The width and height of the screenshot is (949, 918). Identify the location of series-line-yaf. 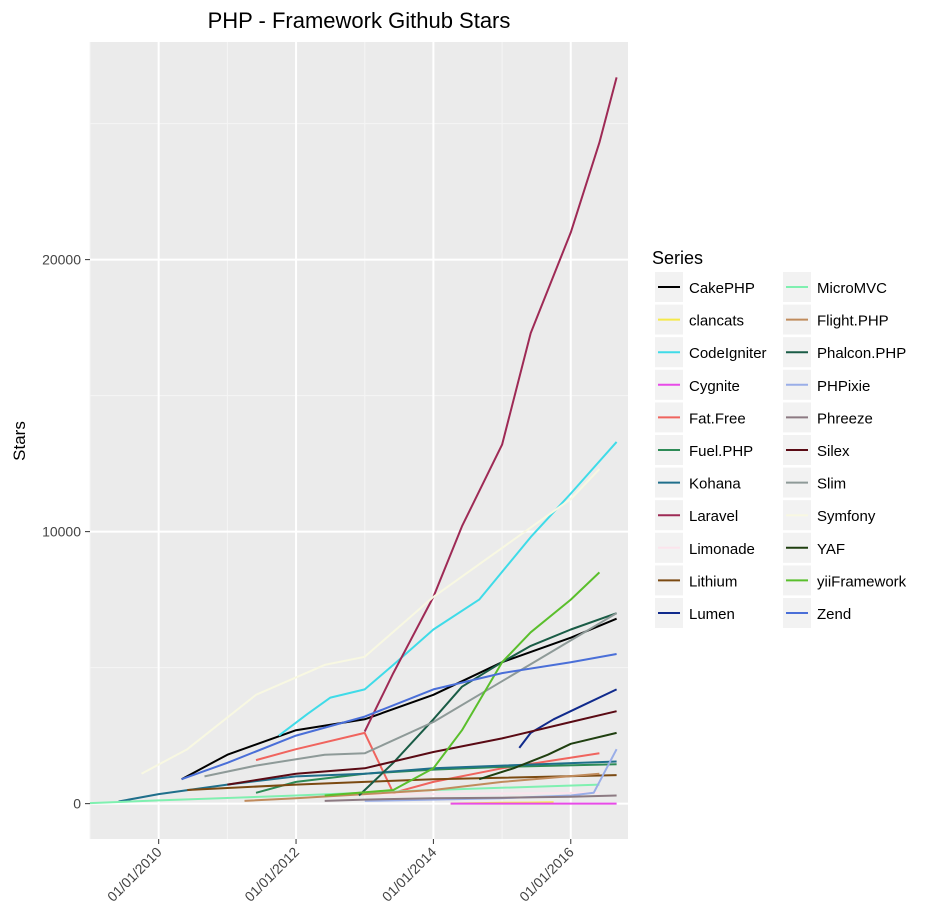
(547, 756).